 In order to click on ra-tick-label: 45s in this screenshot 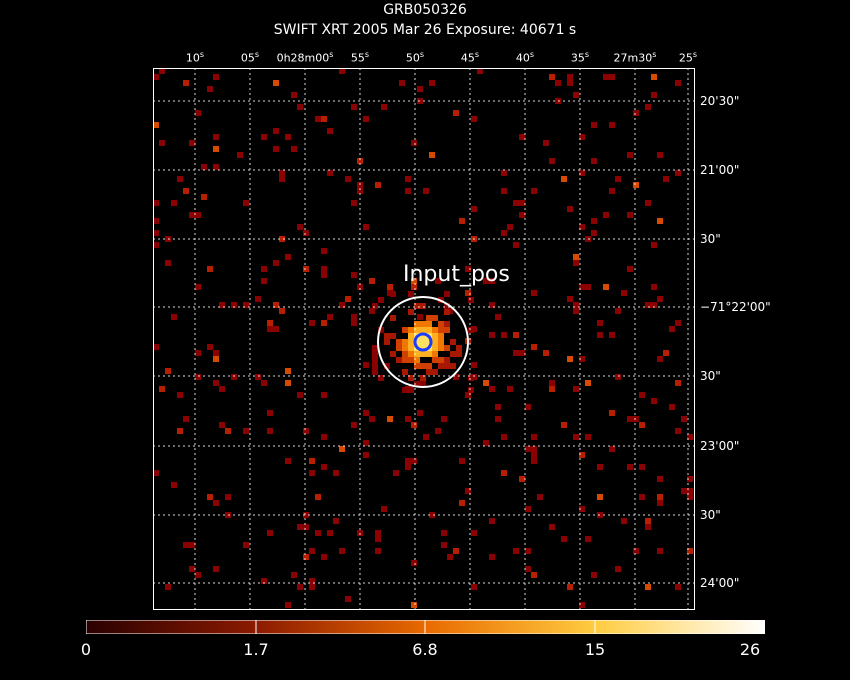, I will do `click(470, 57)`.